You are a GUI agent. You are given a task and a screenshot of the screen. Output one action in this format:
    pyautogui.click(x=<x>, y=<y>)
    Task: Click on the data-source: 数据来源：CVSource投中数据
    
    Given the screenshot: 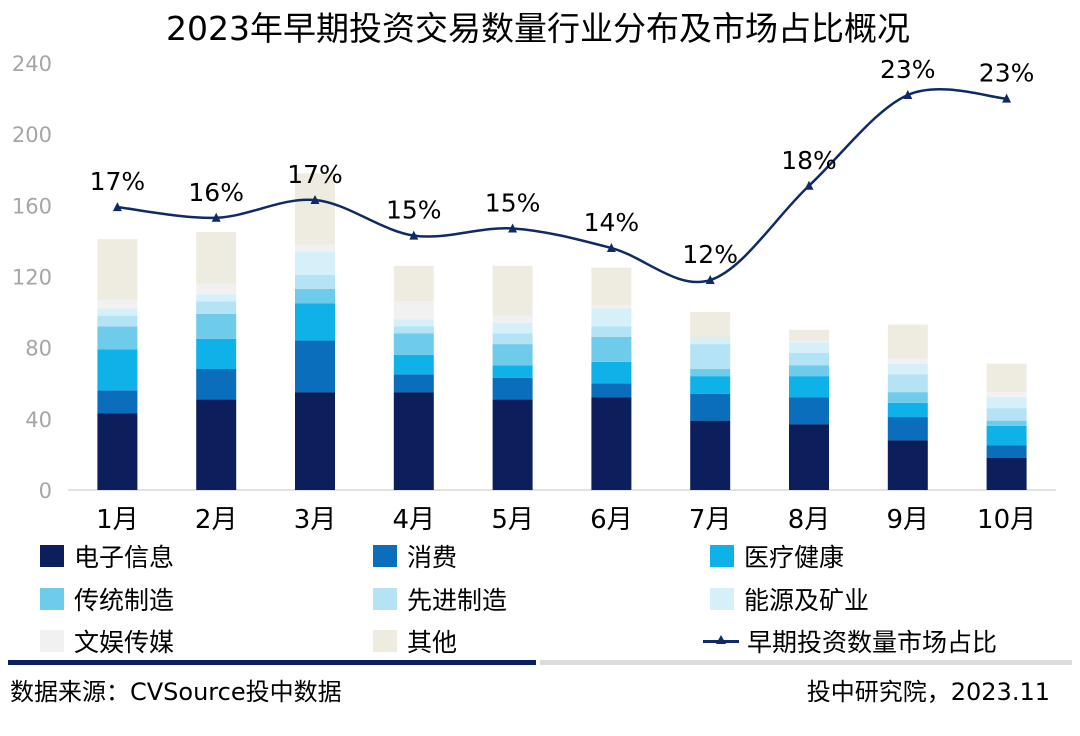 What is the action you would take?
    pyautogui.click(x=176, y=692)
    